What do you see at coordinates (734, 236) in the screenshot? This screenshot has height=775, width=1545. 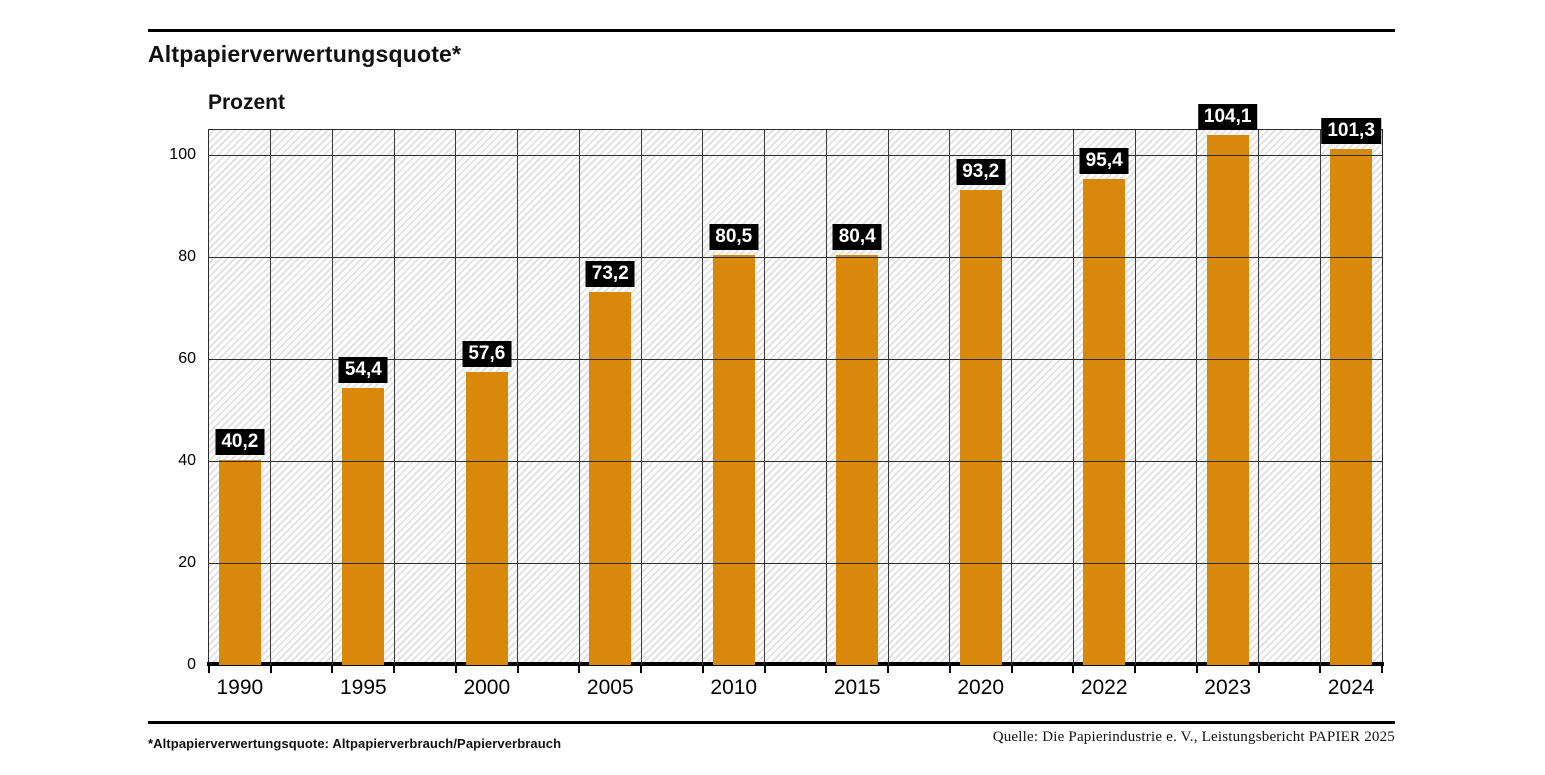 I see `bar-value-label: 80,5` at bounding box center [734, 236].